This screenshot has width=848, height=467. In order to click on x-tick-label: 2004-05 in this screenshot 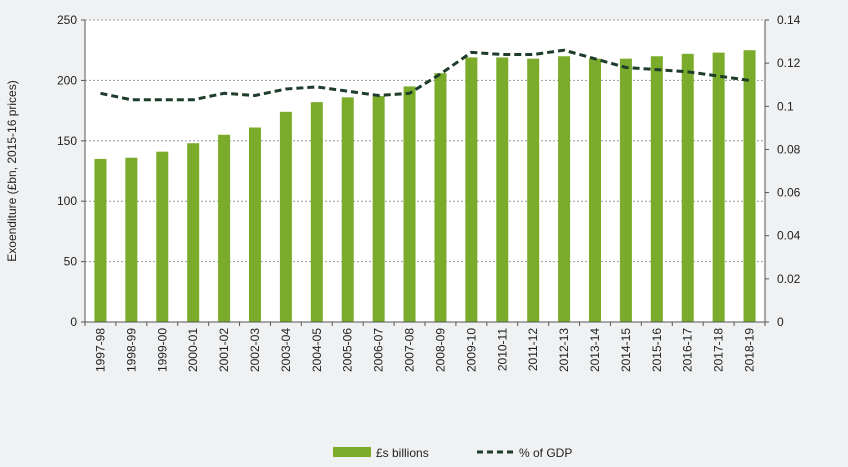, I will do `click(317, 350)`.